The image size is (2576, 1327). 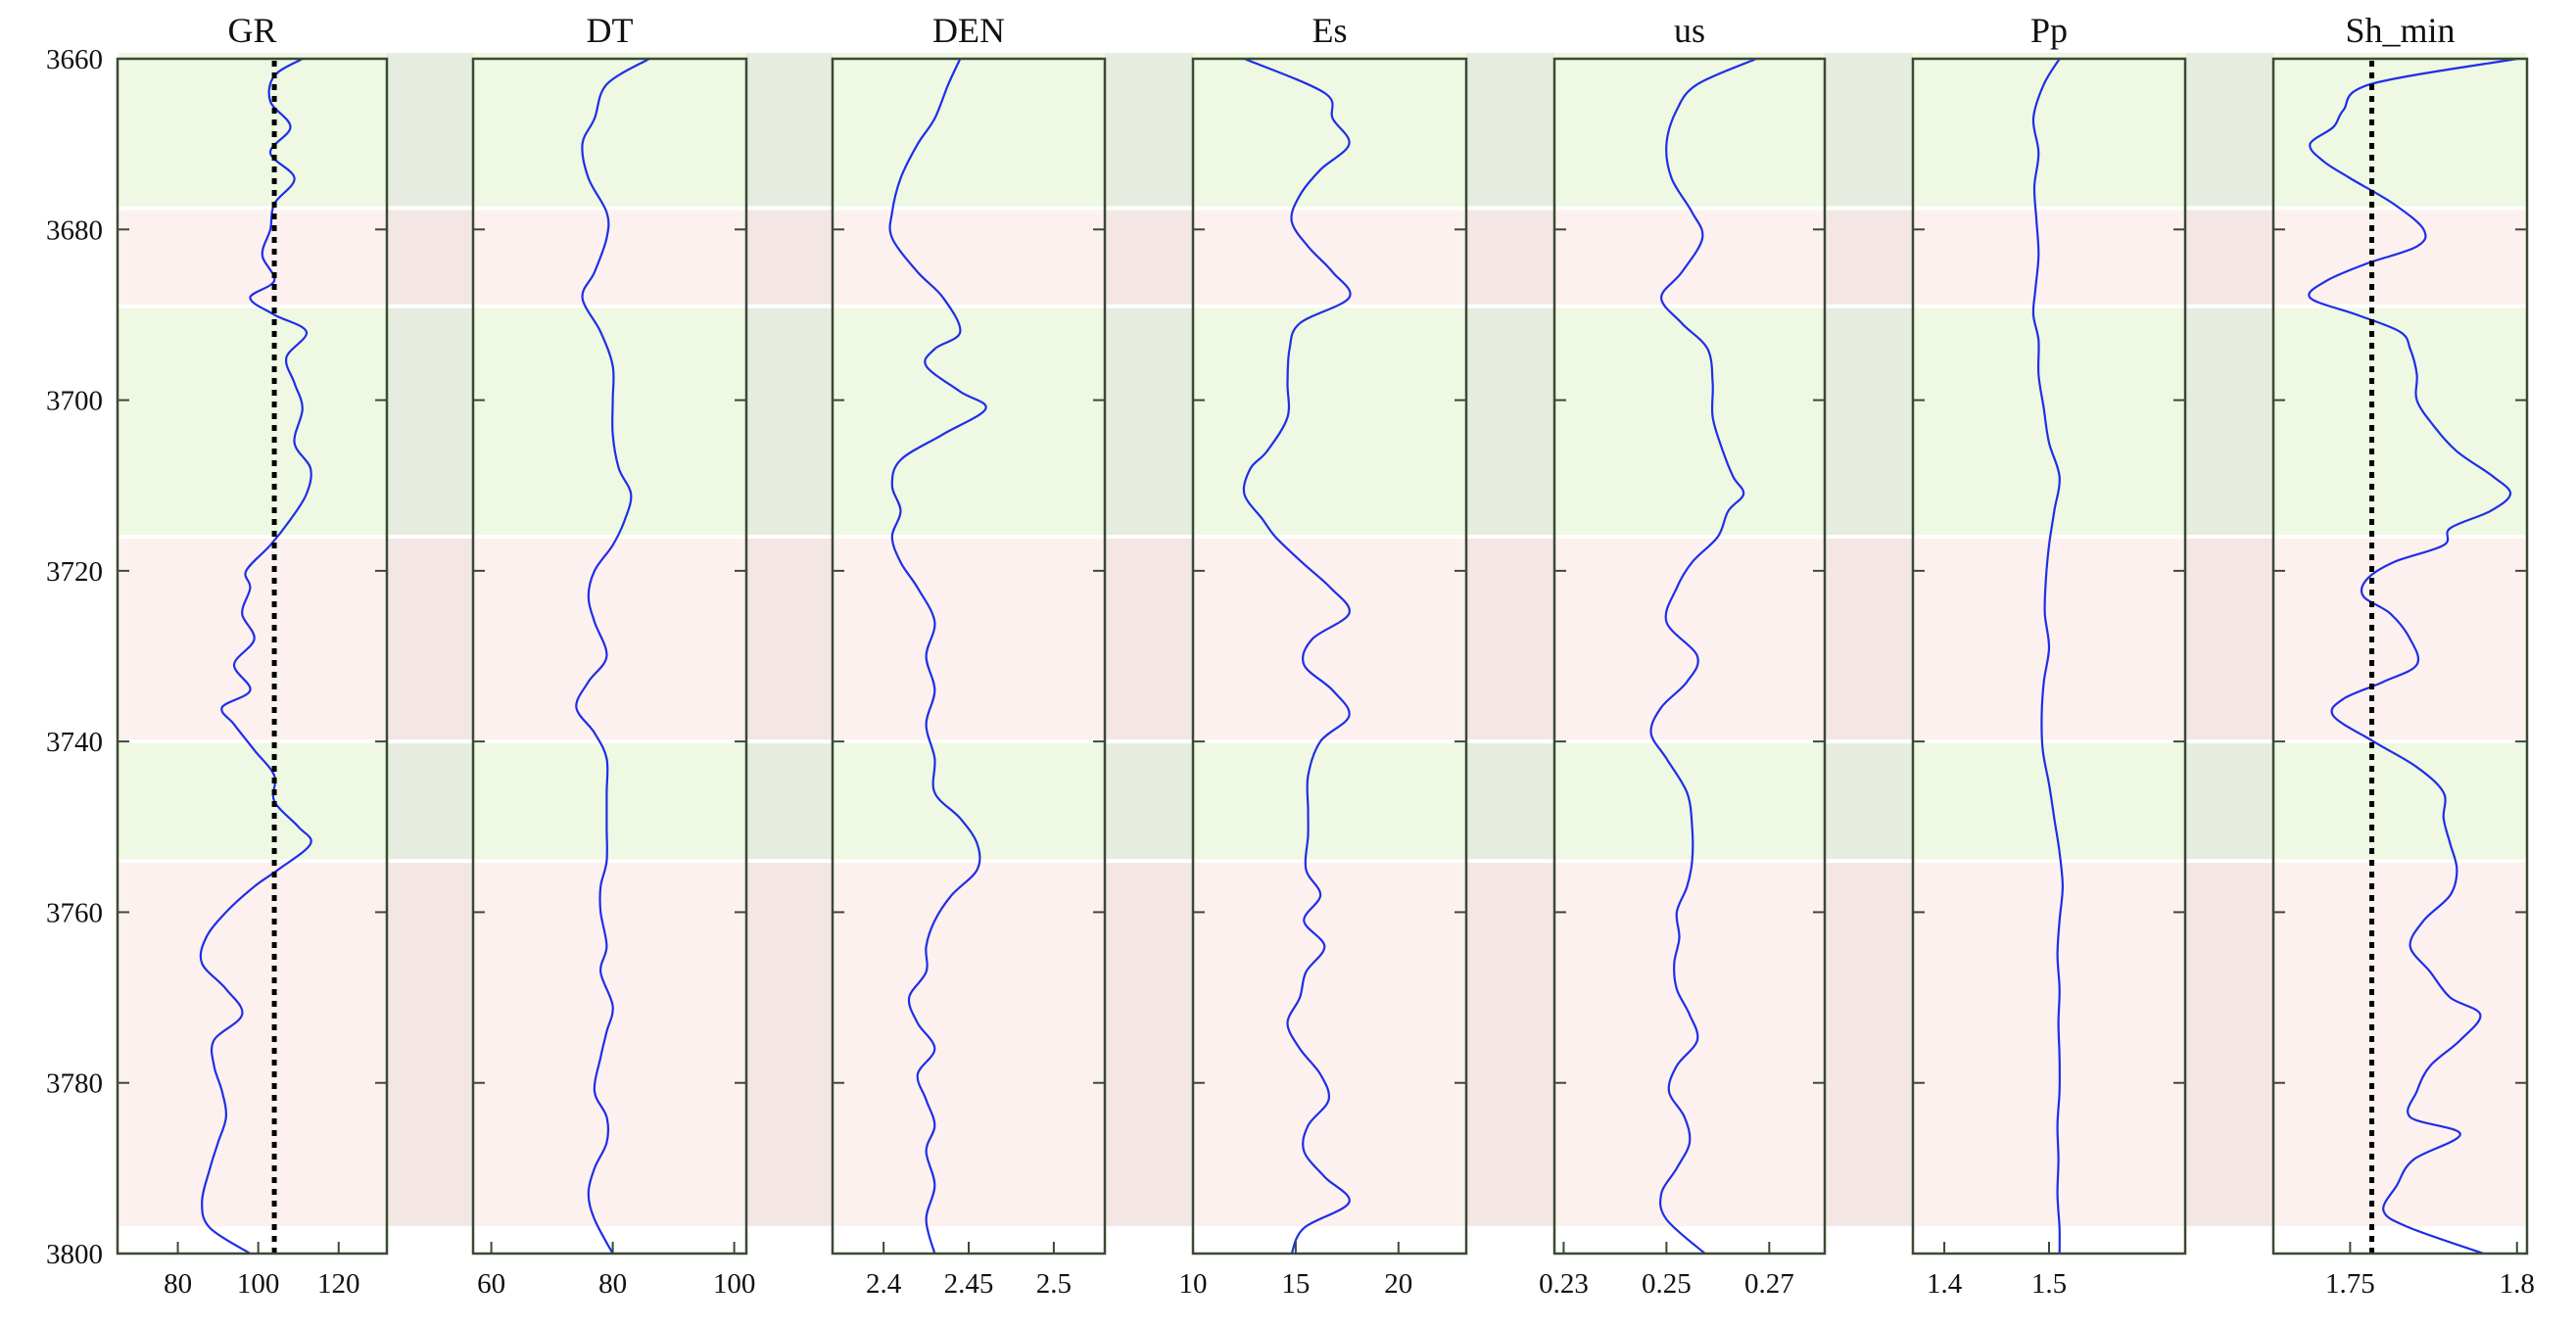 I want to click on x-tick-label-4-0: 0.23, so click(x=1564, y=1284).